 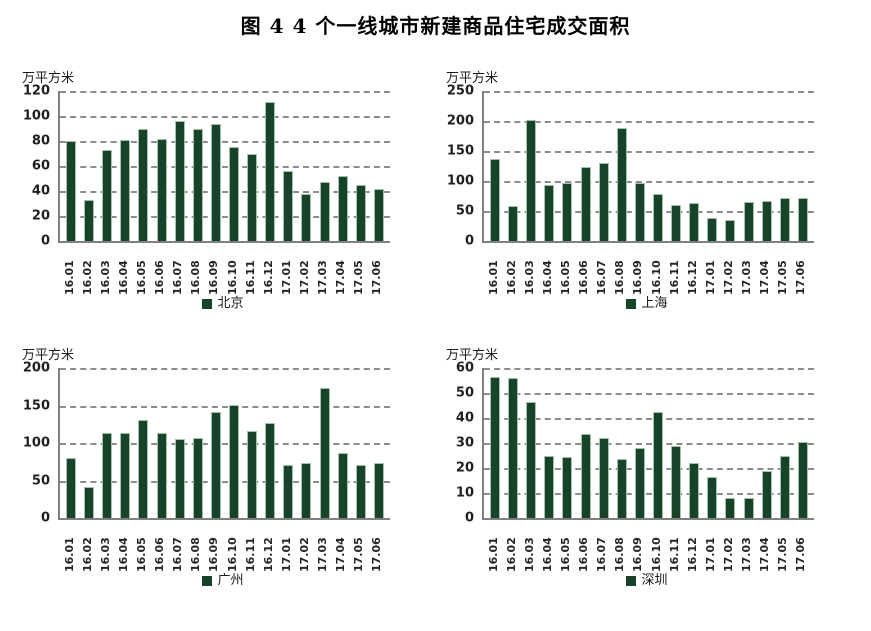 What do you see at coordinates (268, 554) in the screenshot?
I see `x-tick-label: 16.12` at bounding box center [268, 554].